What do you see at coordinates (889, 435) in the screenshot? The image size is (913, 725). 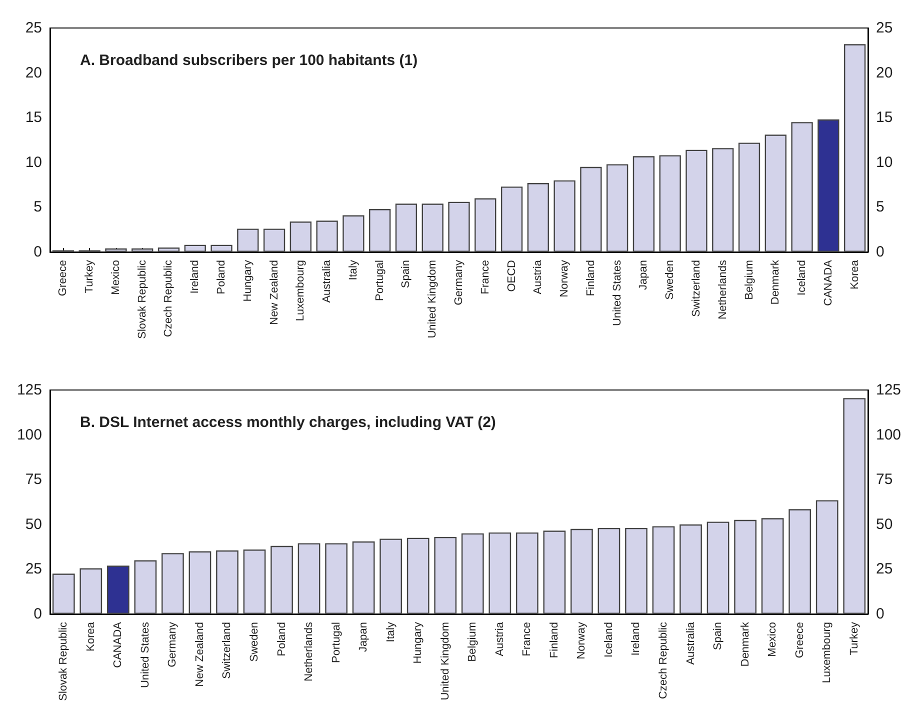 I see `y2-tick-label: 100` at bounding box center [889, 435].